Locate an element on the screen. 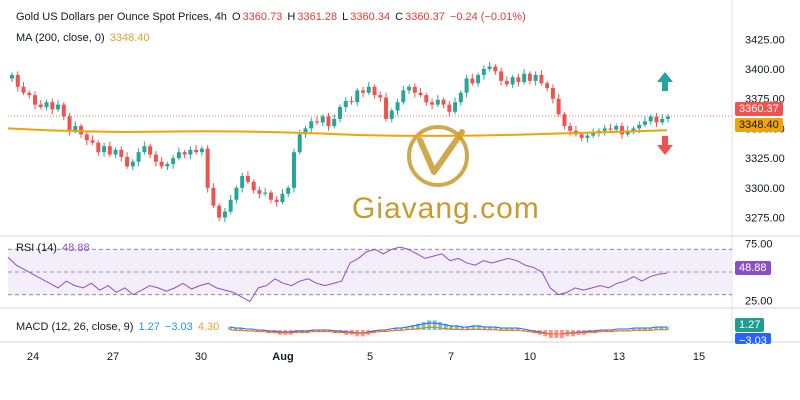 The width and height of the screenshot is (800, 400). time-tick-label: 13 is located at coordinates (619, 357).